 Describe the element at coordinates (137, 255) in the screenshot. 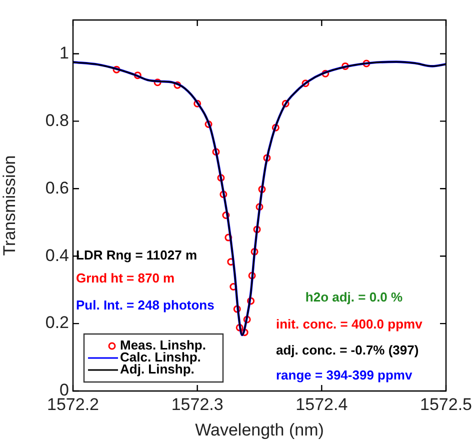

I see `annotation: LDR Rng = 11027 m` at that location.